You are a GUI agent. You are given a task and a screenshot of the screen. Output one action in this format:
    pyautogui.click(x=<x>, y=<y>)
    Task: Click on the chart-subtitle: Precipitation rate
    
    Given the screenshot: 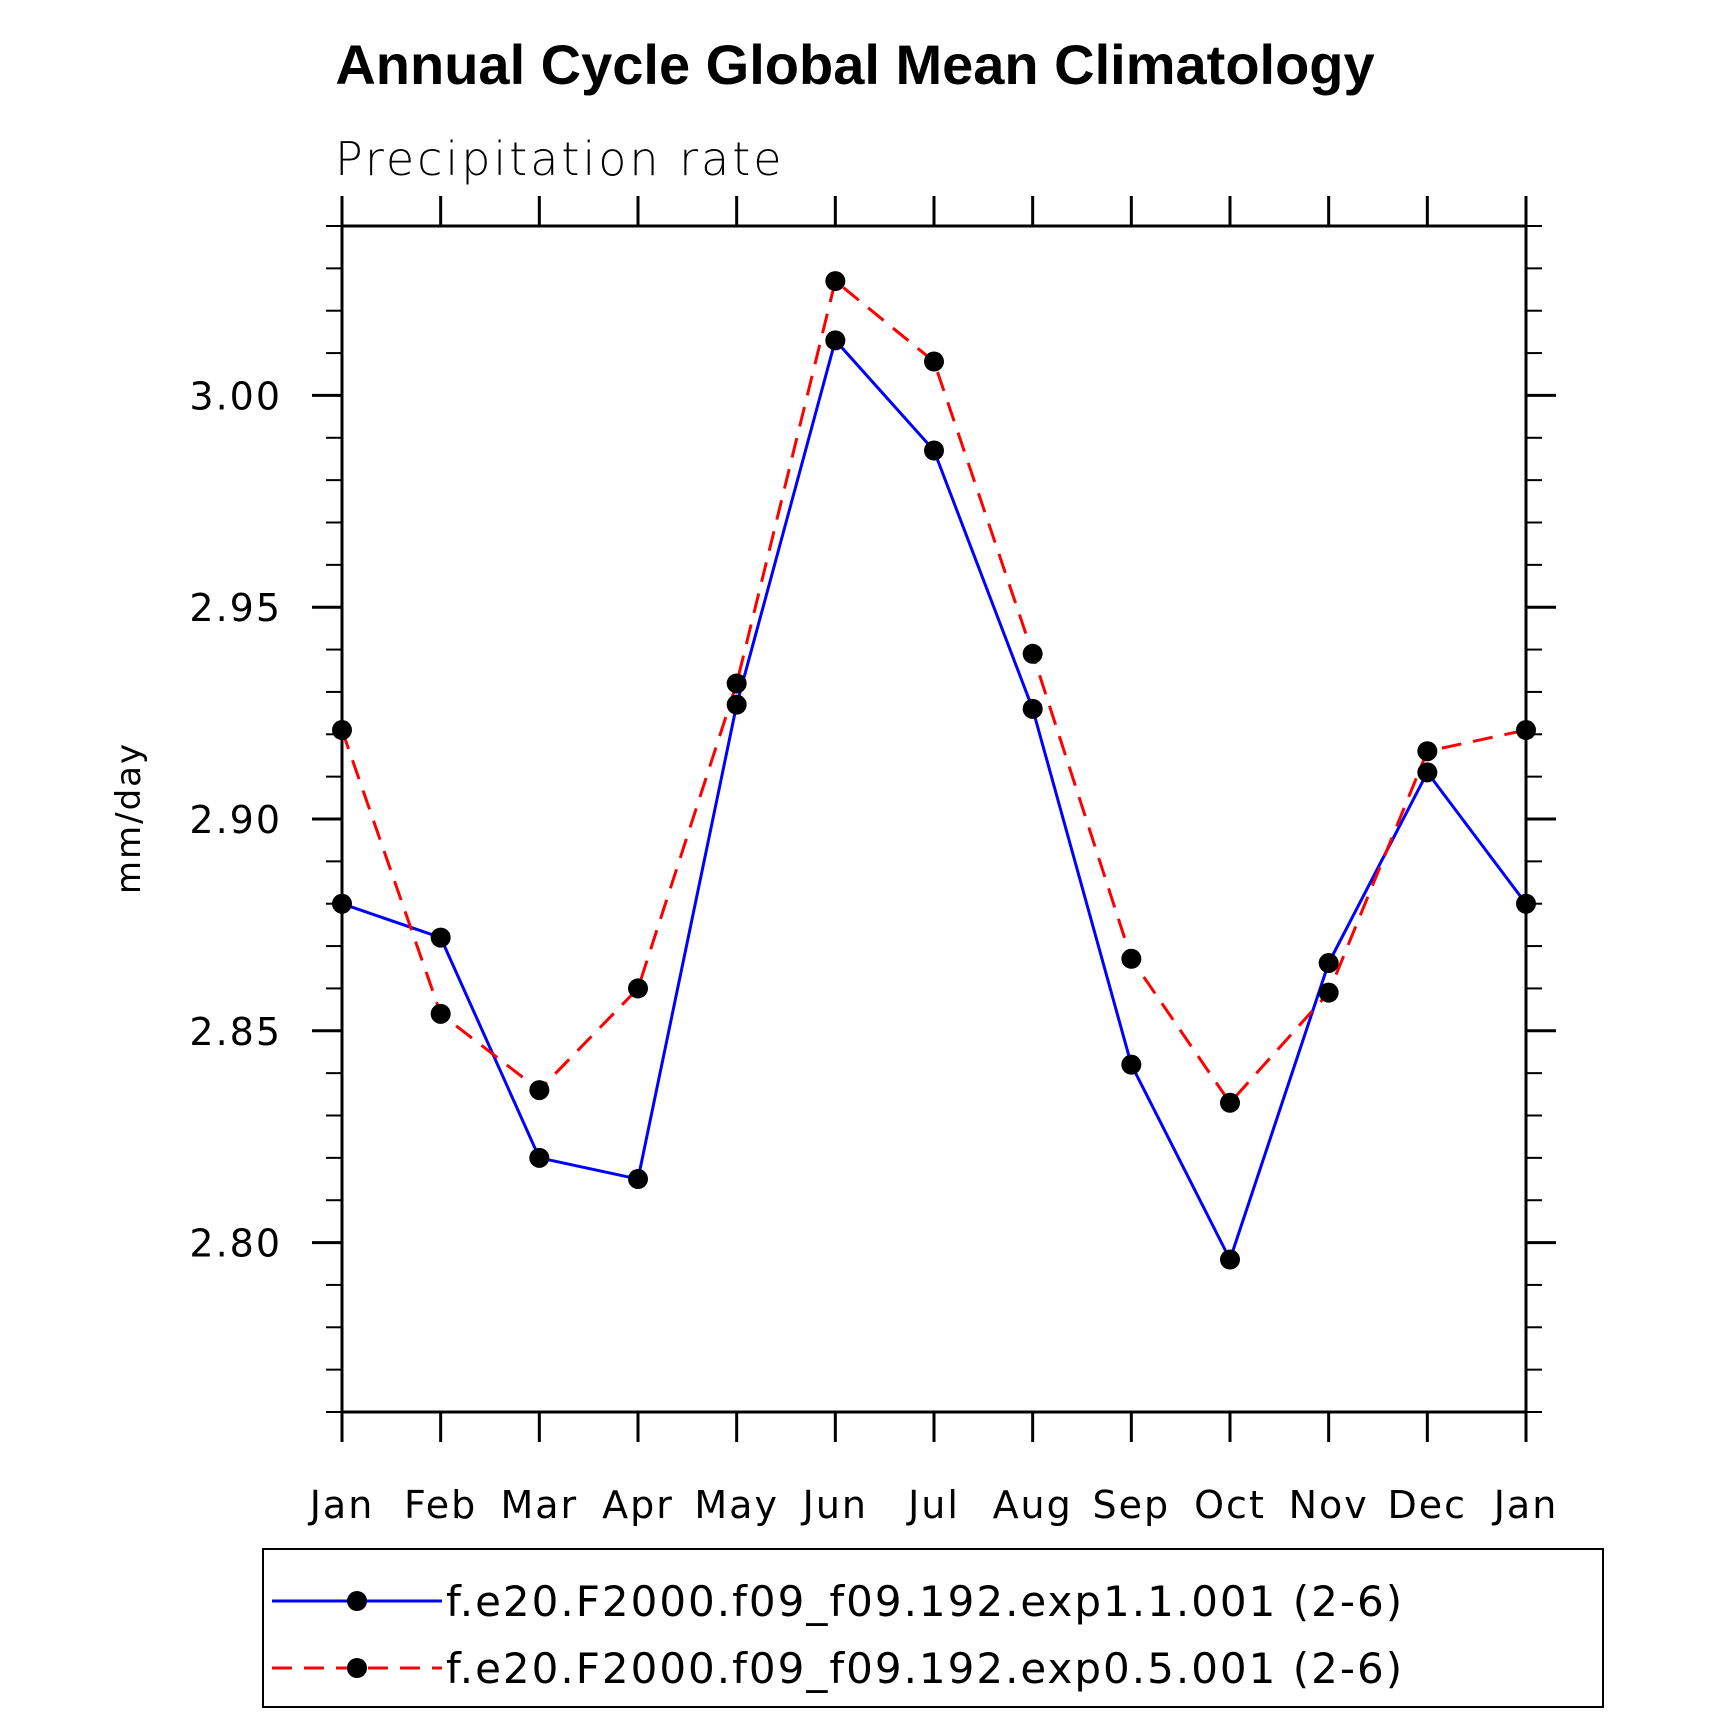 What is the action you would take?
    pyautogui.click(x=560, y=159)
    